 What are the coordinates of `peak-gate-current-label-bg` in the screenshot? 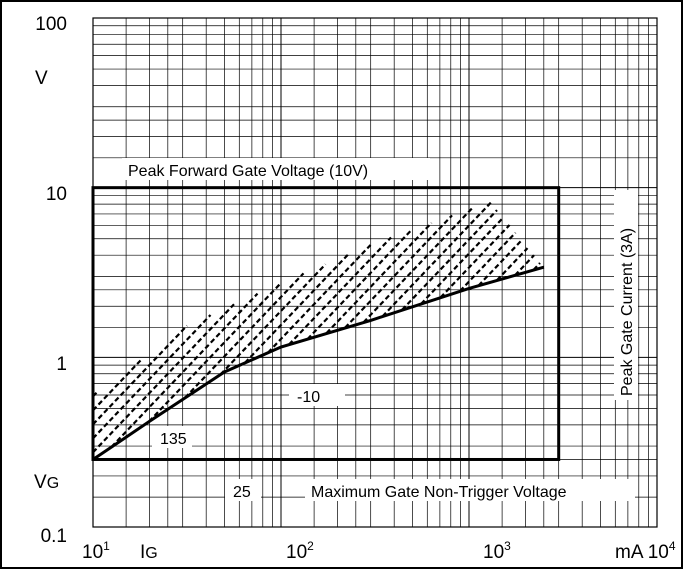 It's located at (626, 295).